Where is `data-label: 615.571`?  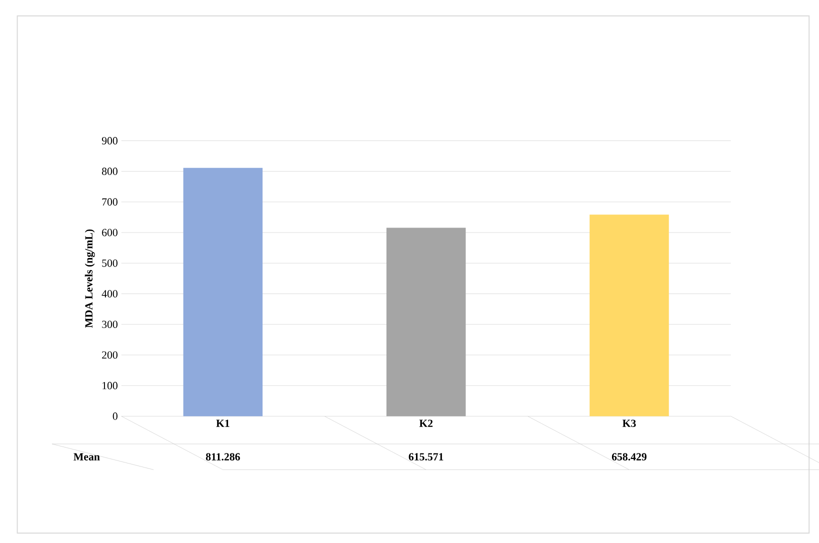 data-label: 615.571 is located at coordinates (426, 456).